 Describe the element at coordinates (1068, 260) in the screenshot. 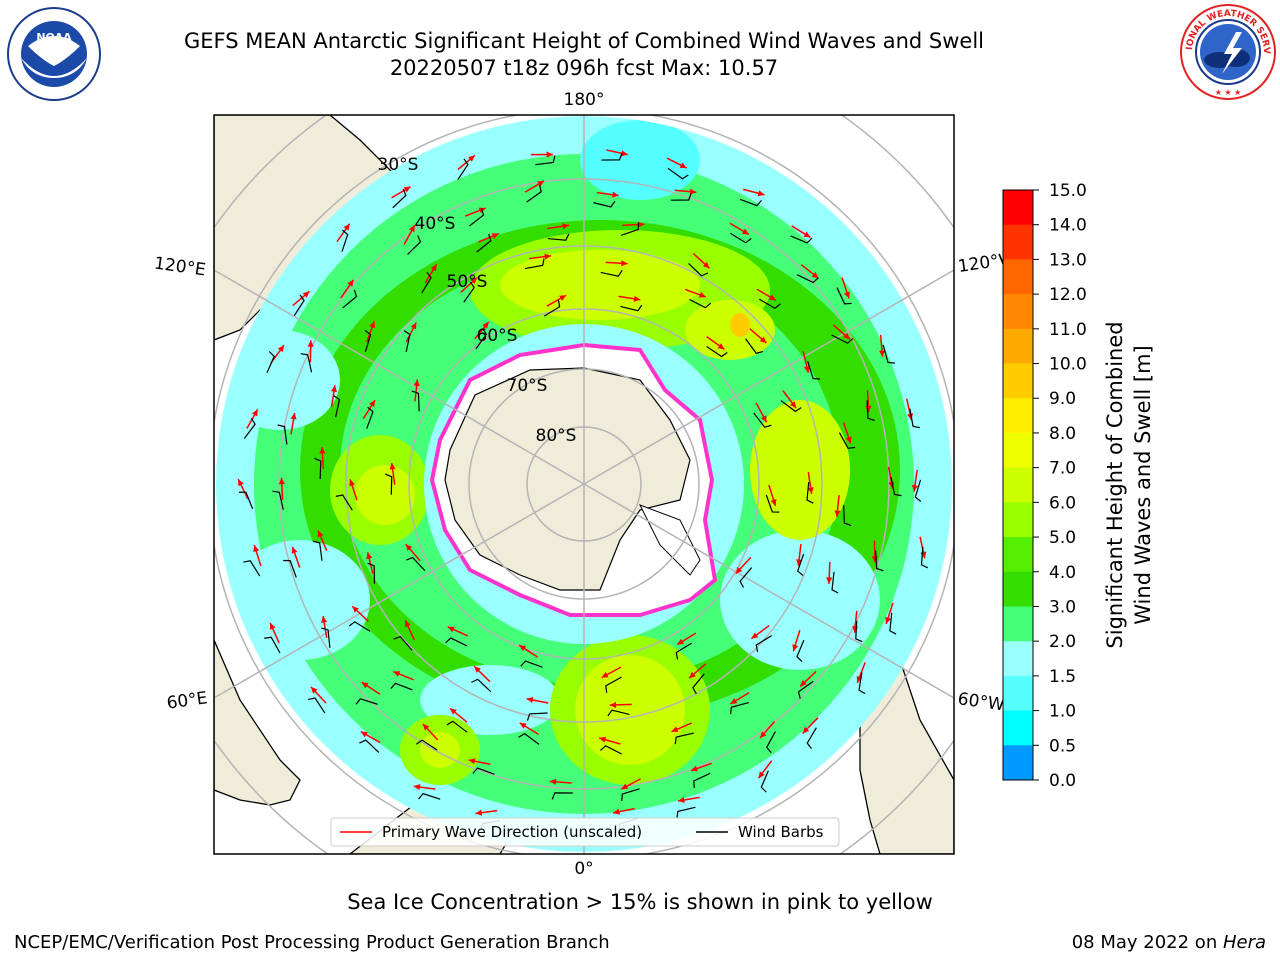

I see `colorbar-tick-label: 13.0` at that location.